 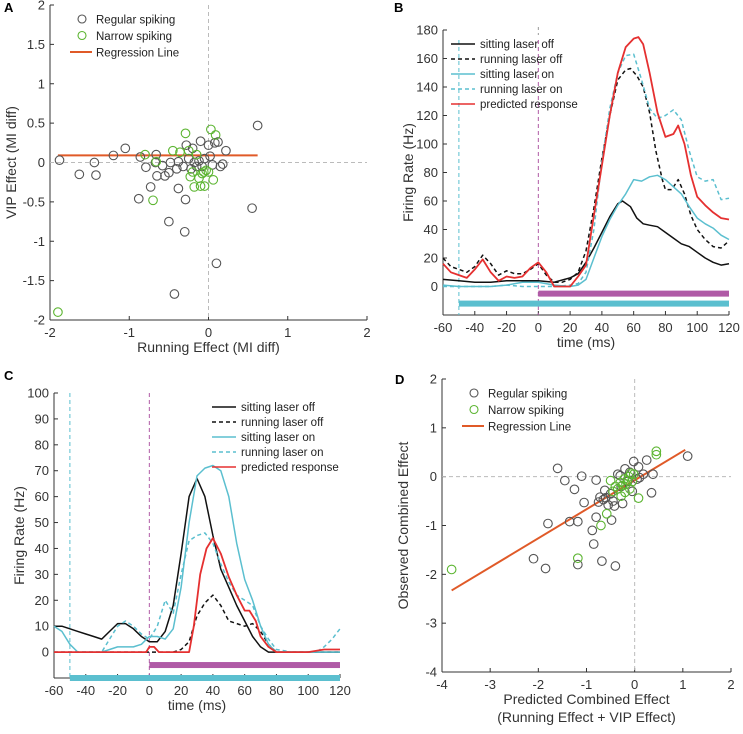 I want to click on series-sitting-laser-on, so click(x=196, y=558).